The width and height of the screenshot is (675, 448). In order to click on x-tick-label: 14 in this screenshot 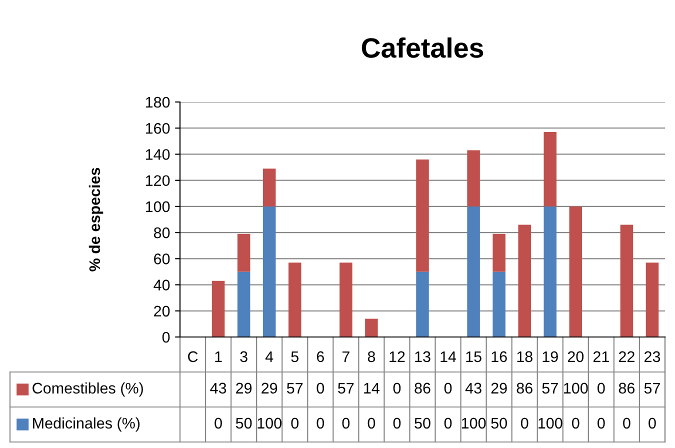, I will do `click(448, 356)`.